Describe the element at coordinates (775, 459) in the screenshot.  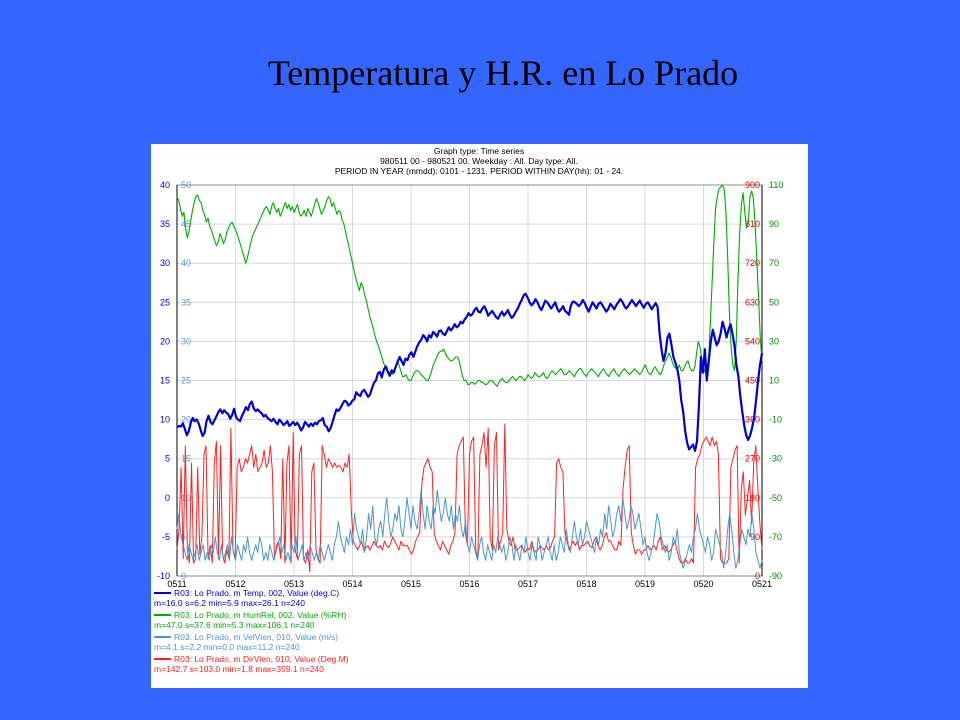
I see `humidity-tick-label: -30` at that location.